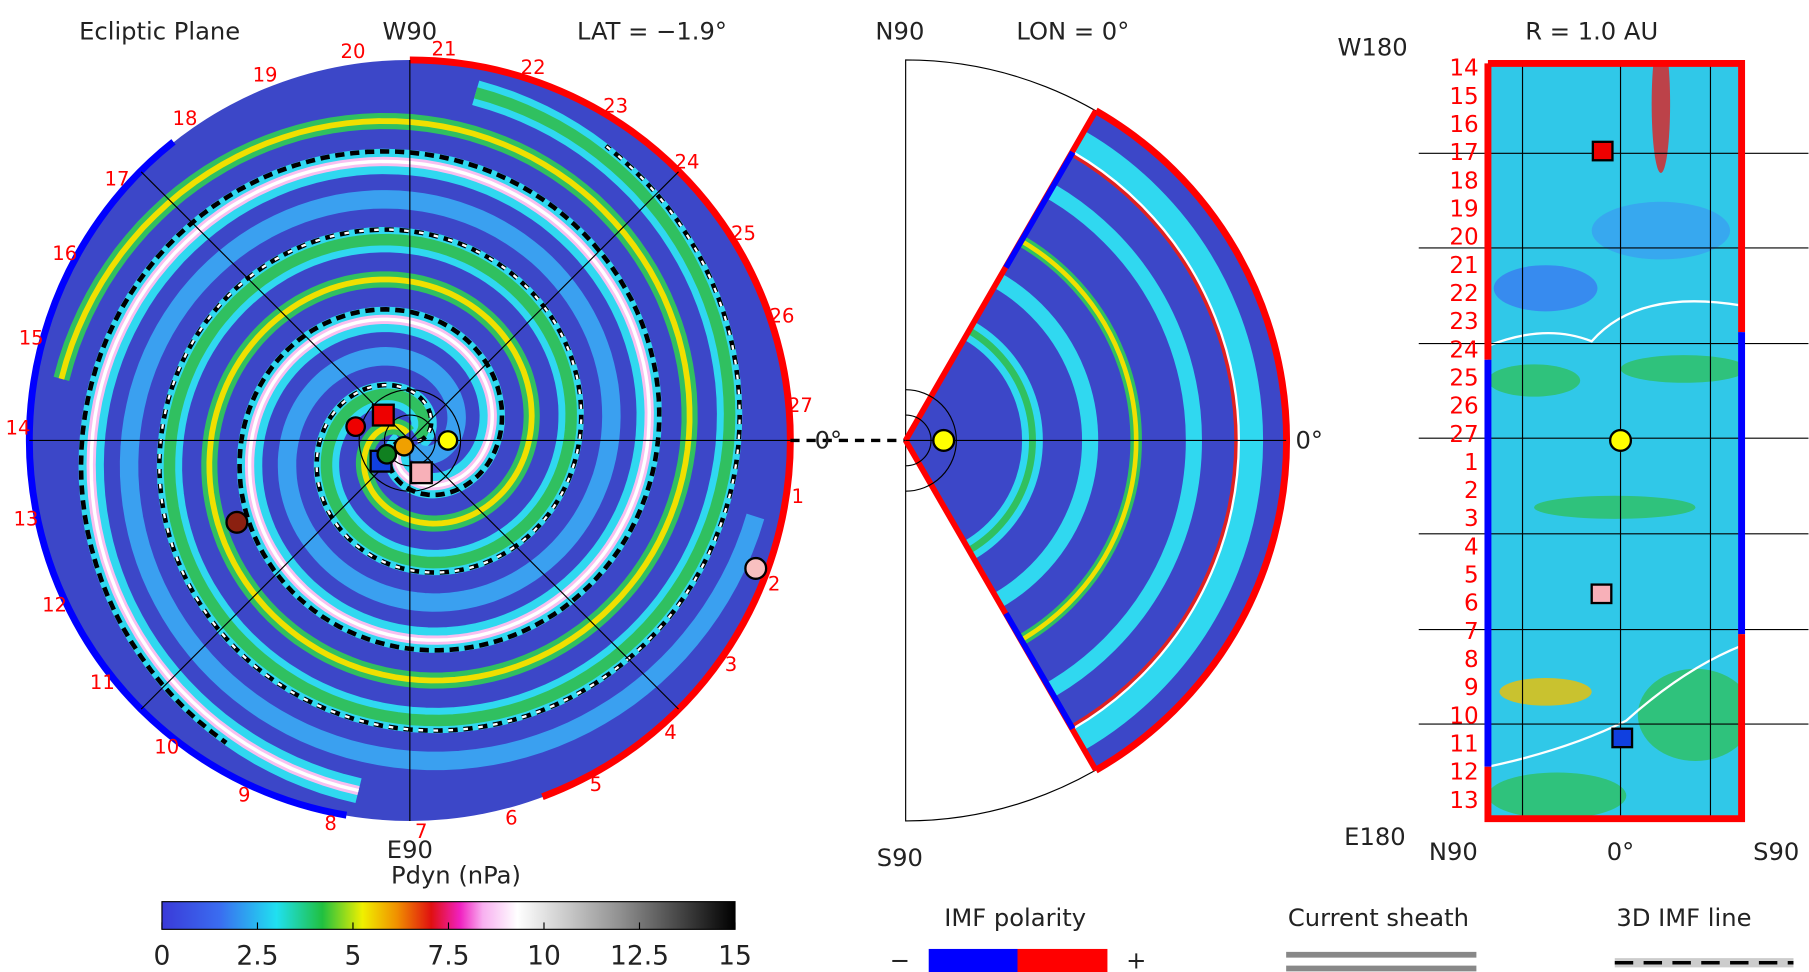  Describe the element at coordinates (448, 956) in the screenshot. I see `colorbar-tick-label: 7.5` at that location.